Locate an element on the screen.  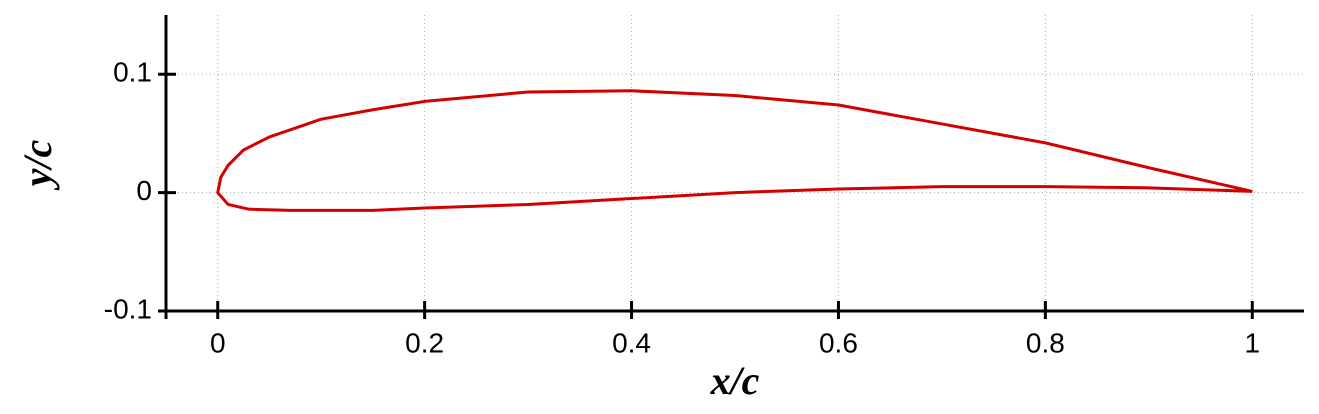
x-tick-label: 1 is located at coordinates (1252, 342).